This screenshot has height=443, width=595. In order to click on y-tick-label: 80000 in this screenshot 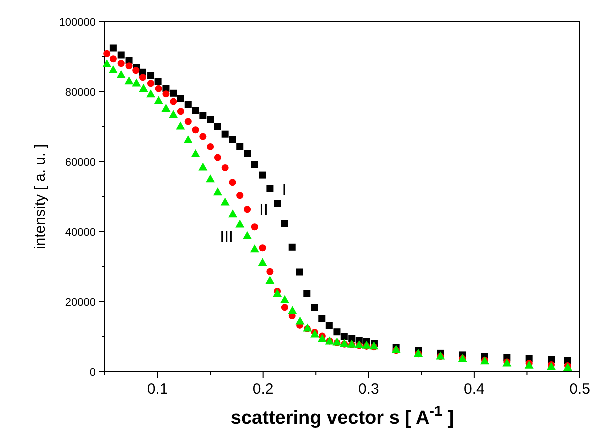, I will do `click(80, 93)`.